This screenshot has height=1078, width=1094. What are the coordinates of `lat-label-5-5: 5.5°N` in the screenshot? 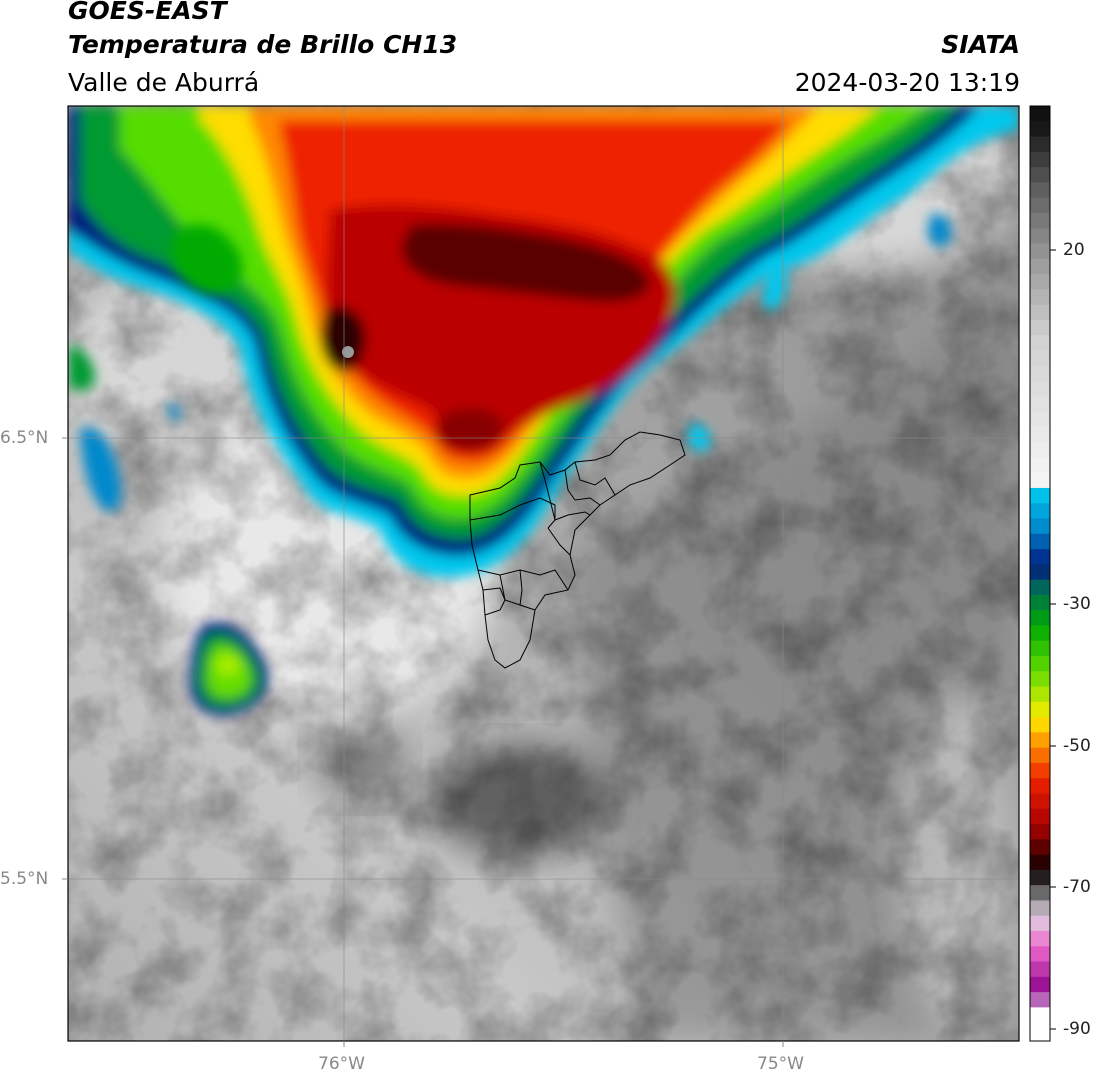 It's located at (24, 879).